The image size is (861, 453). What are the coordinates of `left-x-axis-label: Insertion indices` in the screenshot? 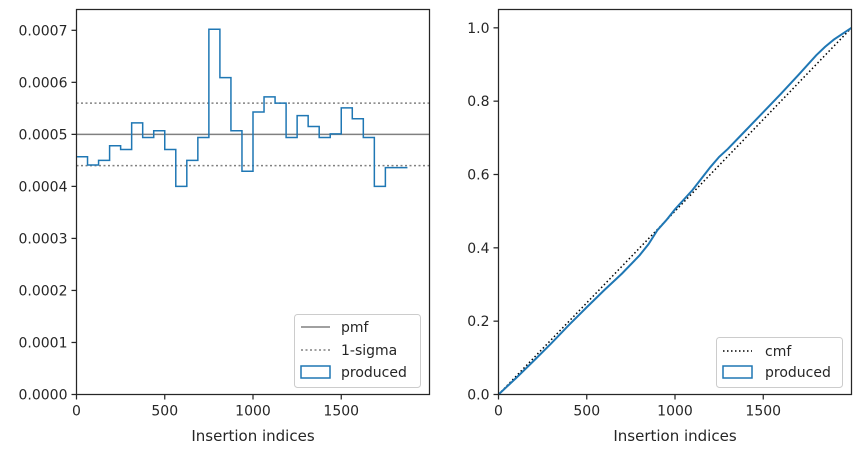 It's located at (252, 436).